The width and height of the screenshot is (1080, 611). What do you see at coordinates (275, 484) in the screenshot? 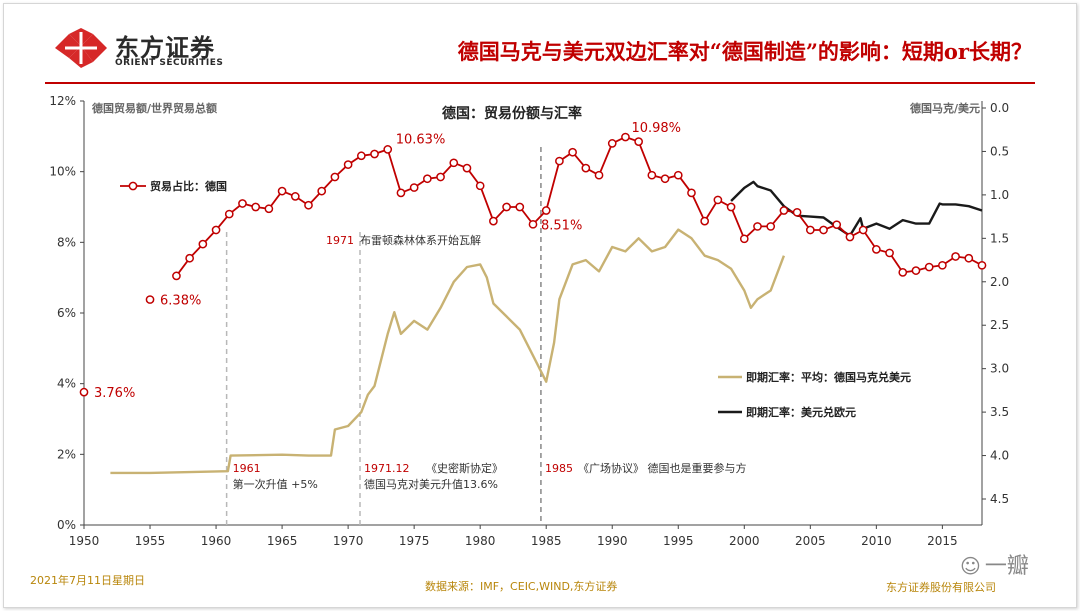
I see `event-note-1961: 第一次升值 +5%` at bounding box center [275, 484].